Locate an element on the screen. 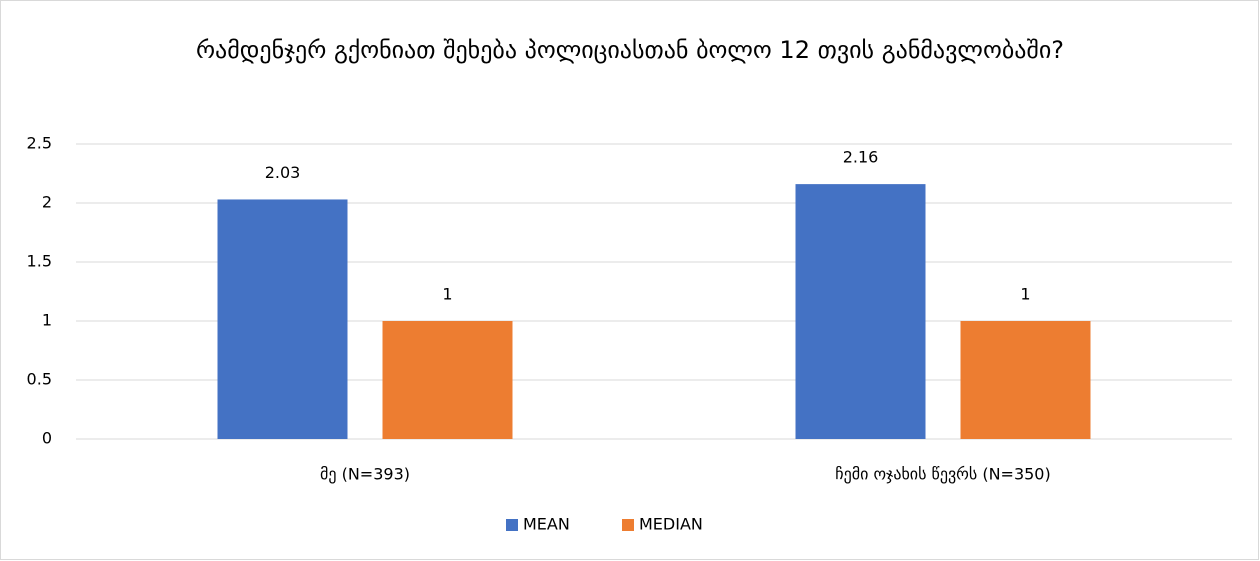 The width and height of the screenshot is (1260, 561). value-label: 2.16 is located at coordinates (861, 157).